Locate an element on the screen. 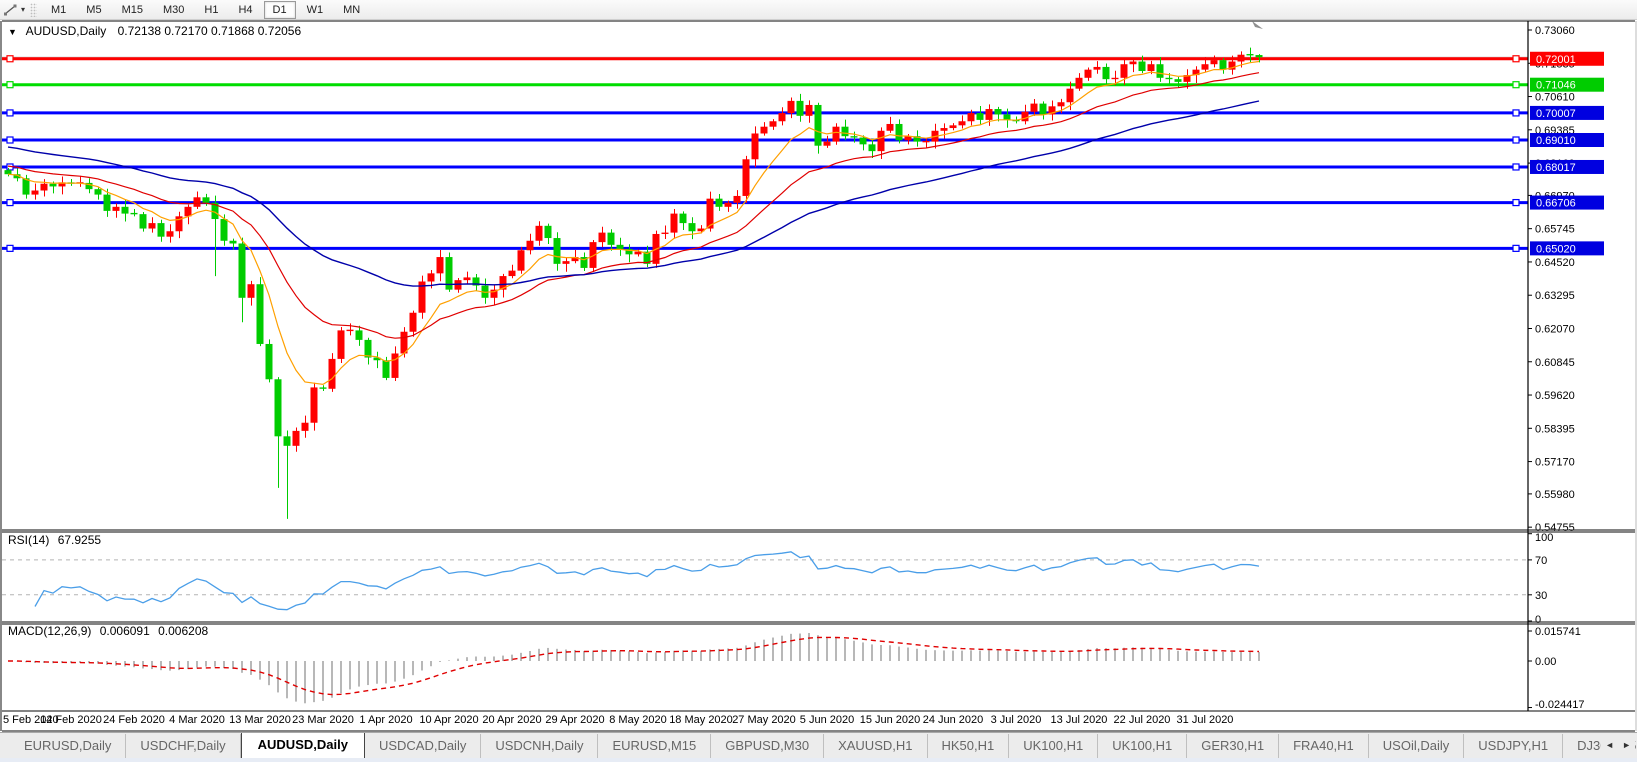  macd-value: 0.006091 is located at coordinates (125, 631).